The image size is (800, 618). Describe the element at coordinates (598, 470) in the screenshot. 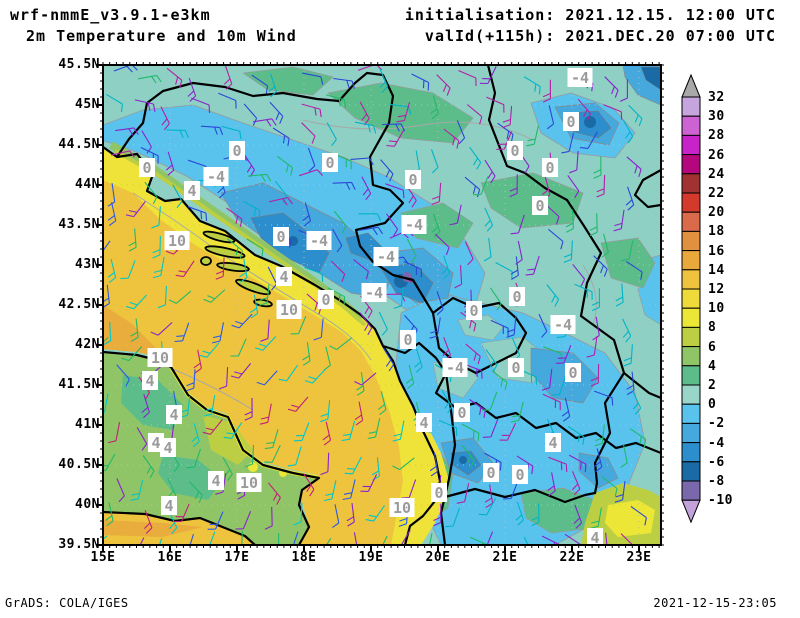

I see `temp-region-midblue-s2` at that location.